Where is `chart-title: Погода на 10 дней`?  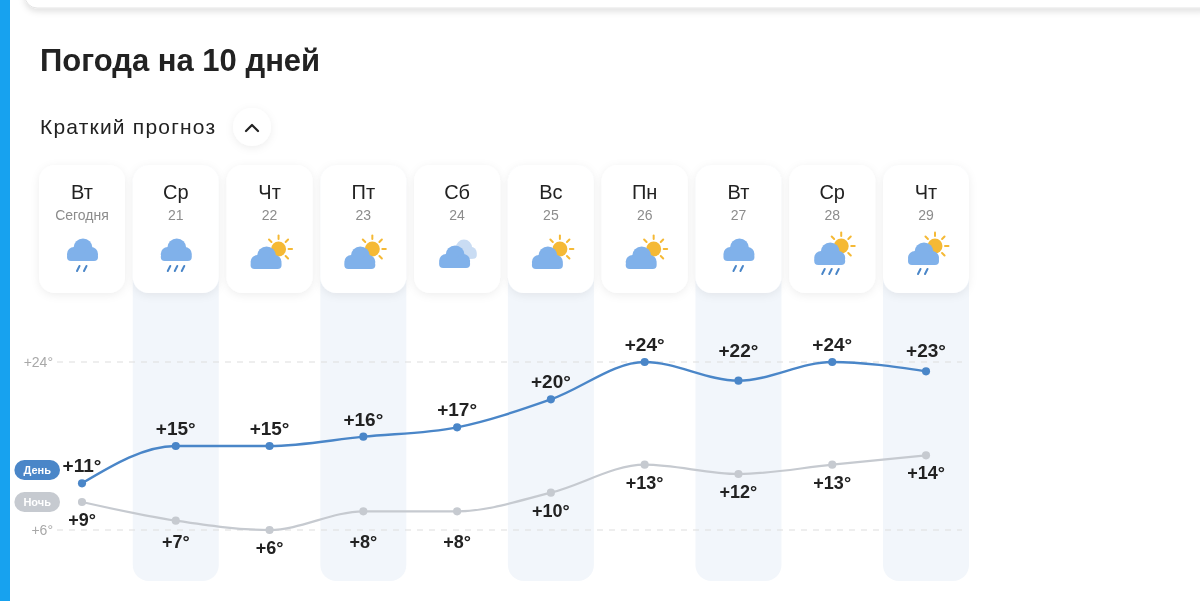
chart-title: Погода на 10 дней is located at coordinates (180, 60).